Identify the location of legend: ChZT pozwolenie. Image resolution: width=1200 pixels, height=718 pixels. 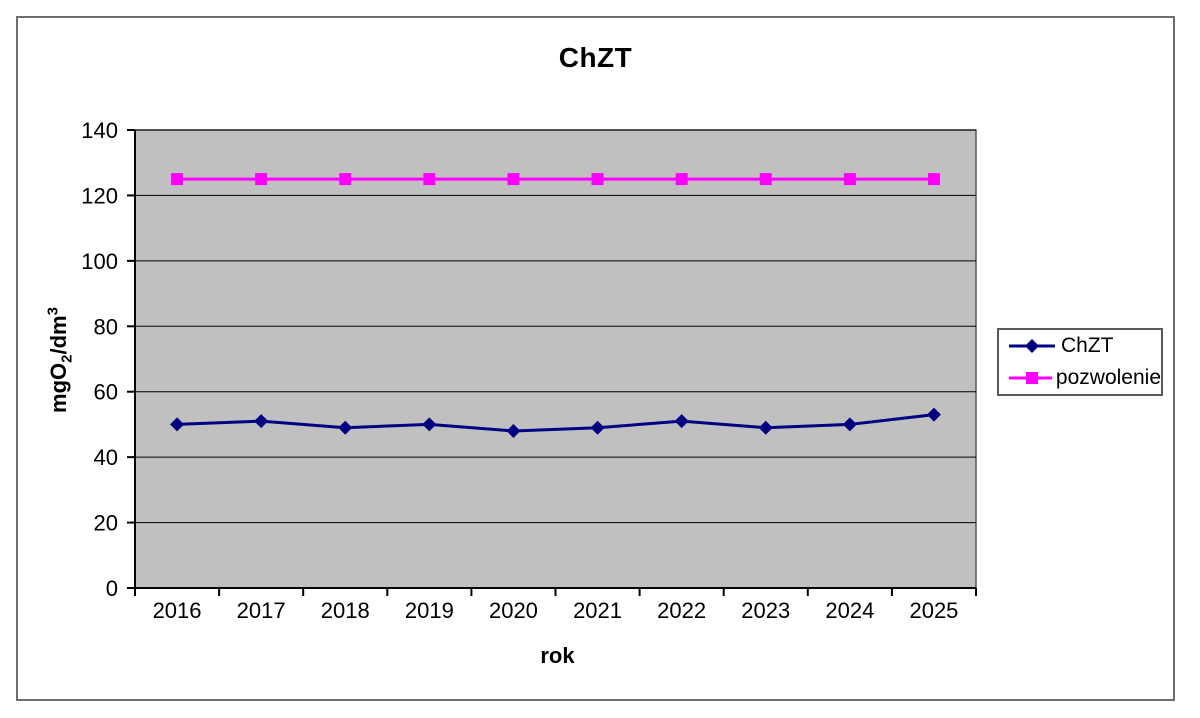
(1080, 362).